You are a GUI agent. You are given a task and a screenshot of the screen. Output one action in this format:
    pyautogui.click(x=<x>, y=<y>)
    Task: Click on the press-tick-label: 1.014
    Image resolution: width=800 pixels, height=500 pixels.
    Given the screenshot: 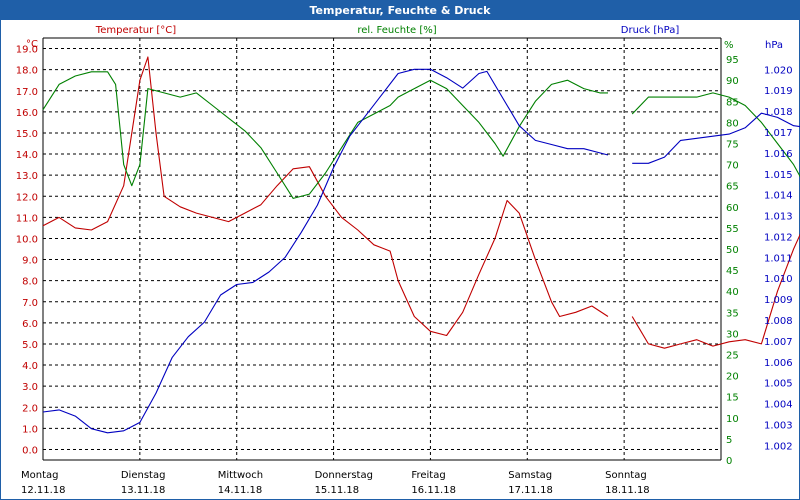 What is the action you would take?
    pyautogui.click(x=778, y=196)
    